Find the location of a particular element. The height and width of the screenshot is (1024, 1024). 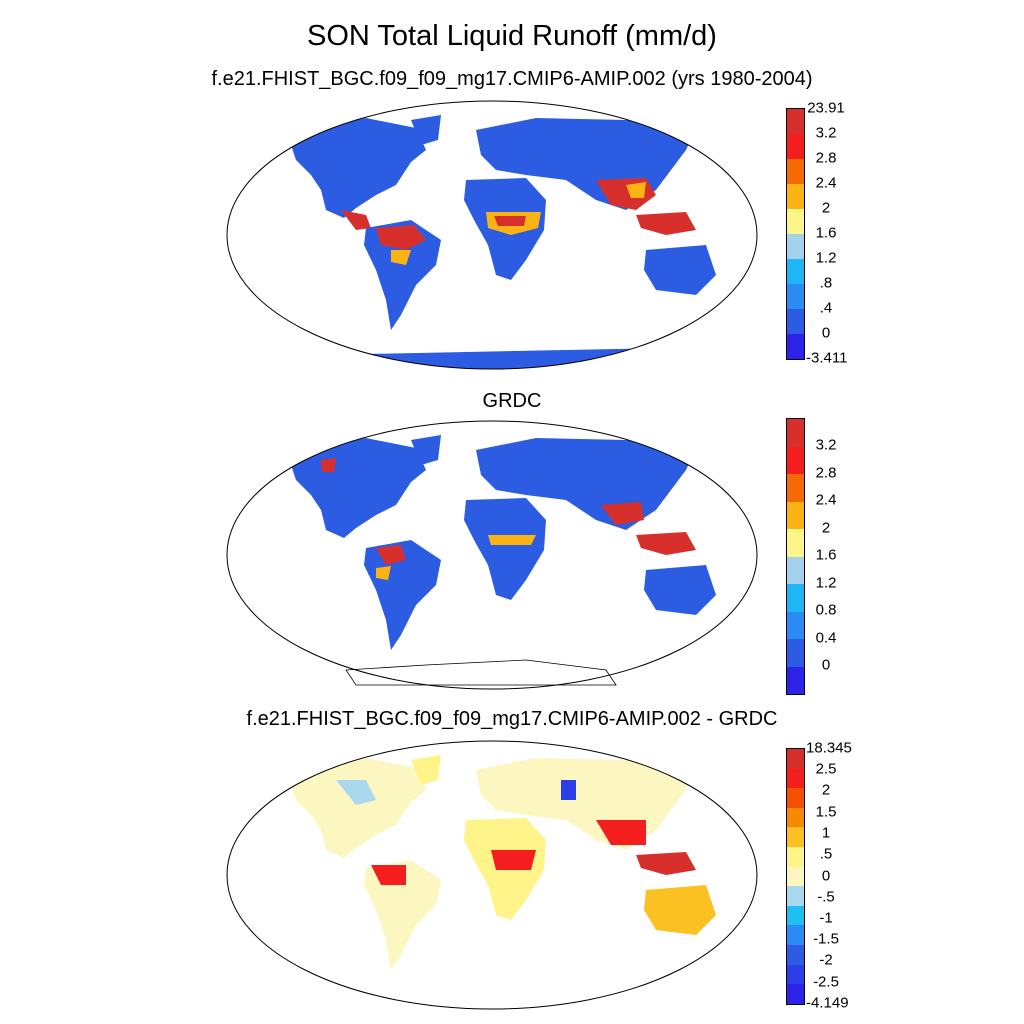

cb1-label: 1.6 is located at coordinates (826, 233).